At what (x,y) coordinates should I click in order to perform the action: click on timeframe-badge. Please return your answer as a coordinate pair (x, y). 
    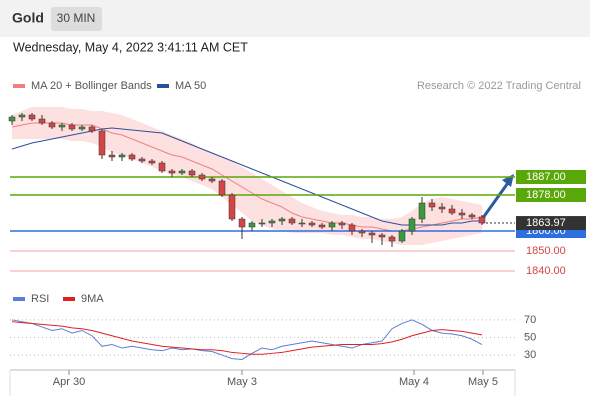
    Looking at the image, I should click on (76, 19).